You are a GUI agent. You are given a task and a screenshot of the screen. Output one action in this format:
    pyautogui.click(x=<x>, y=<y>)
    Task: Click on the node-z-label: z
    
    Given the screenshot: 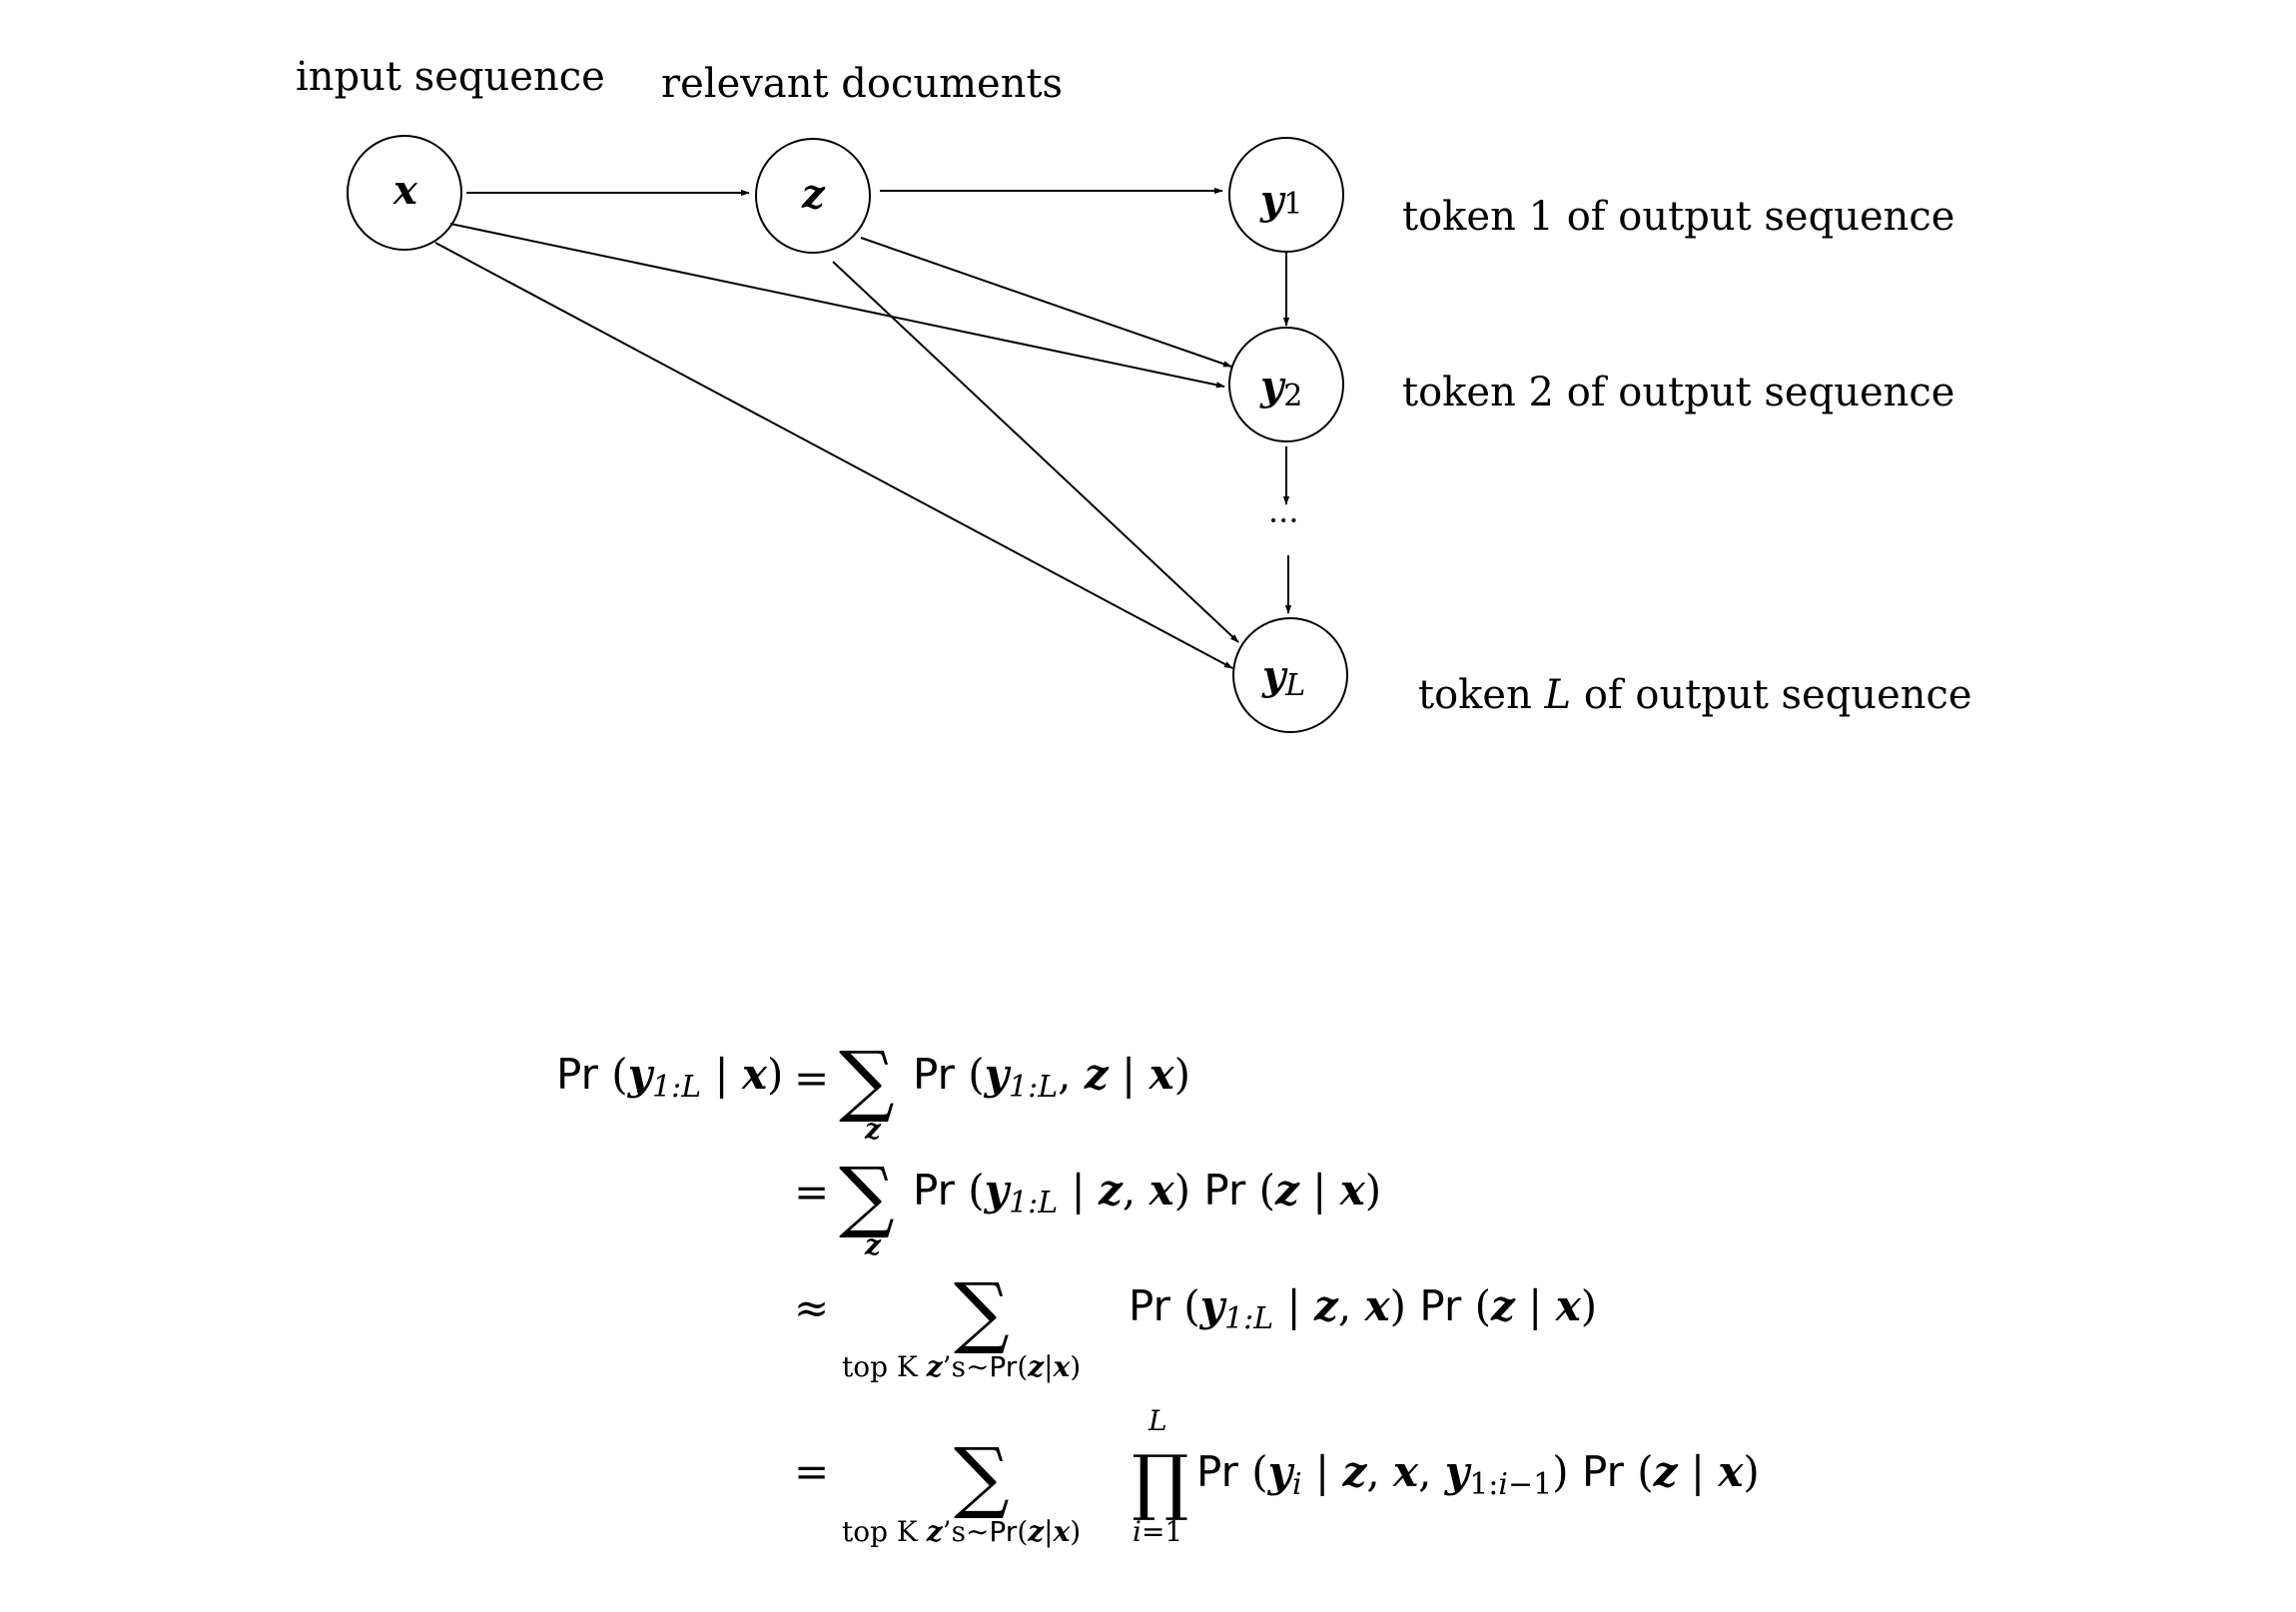 What is the action you would take?
    pyautogui.click(x=813, y=194)
    